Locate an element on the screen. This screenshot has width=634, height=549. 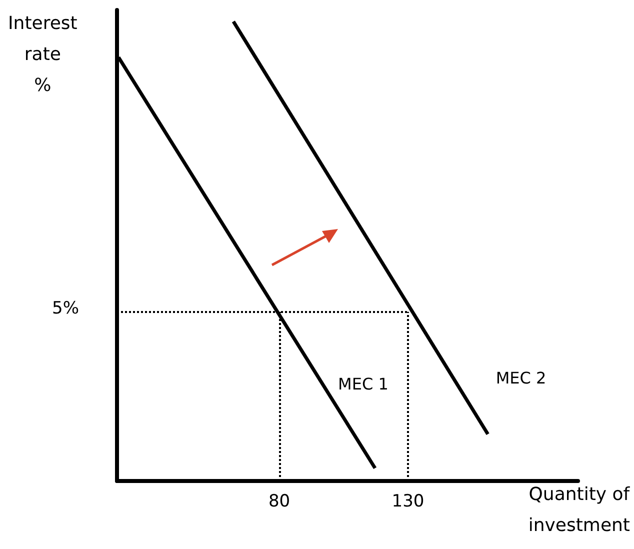
y-axis-title: Interest rate % is located at coordinates (43, 54).